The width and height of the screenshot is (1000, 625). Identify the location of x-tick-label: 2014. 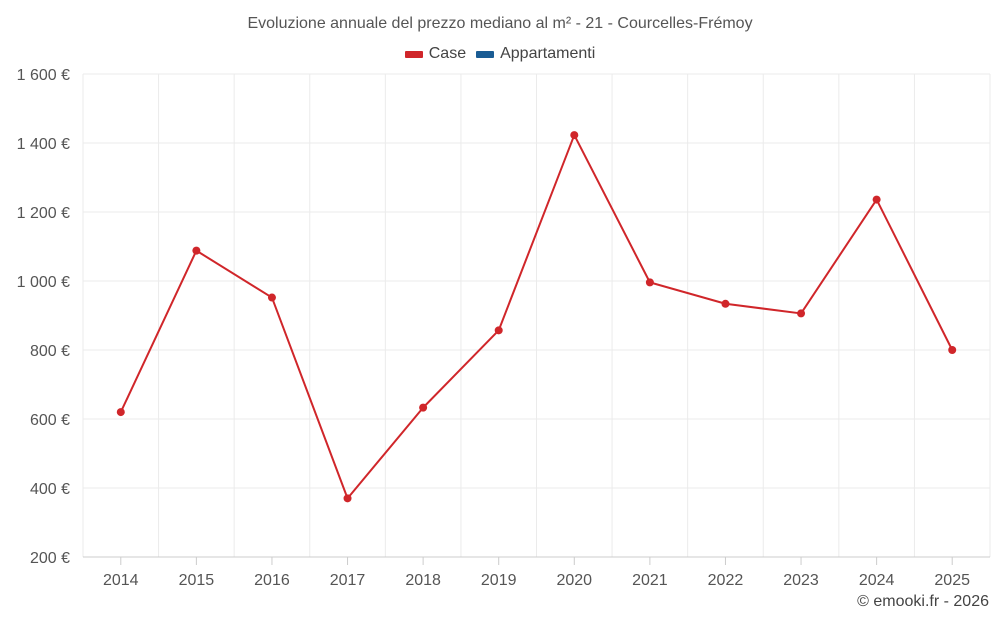
(121, 580).